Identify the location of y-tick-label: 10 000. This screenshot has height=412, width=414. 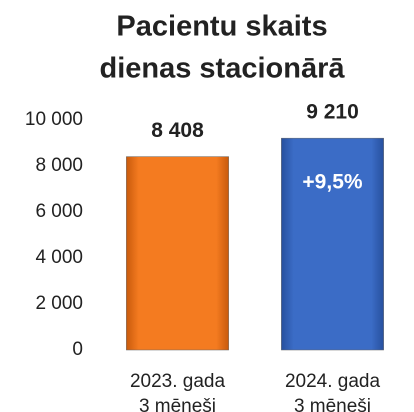
(54, 119).